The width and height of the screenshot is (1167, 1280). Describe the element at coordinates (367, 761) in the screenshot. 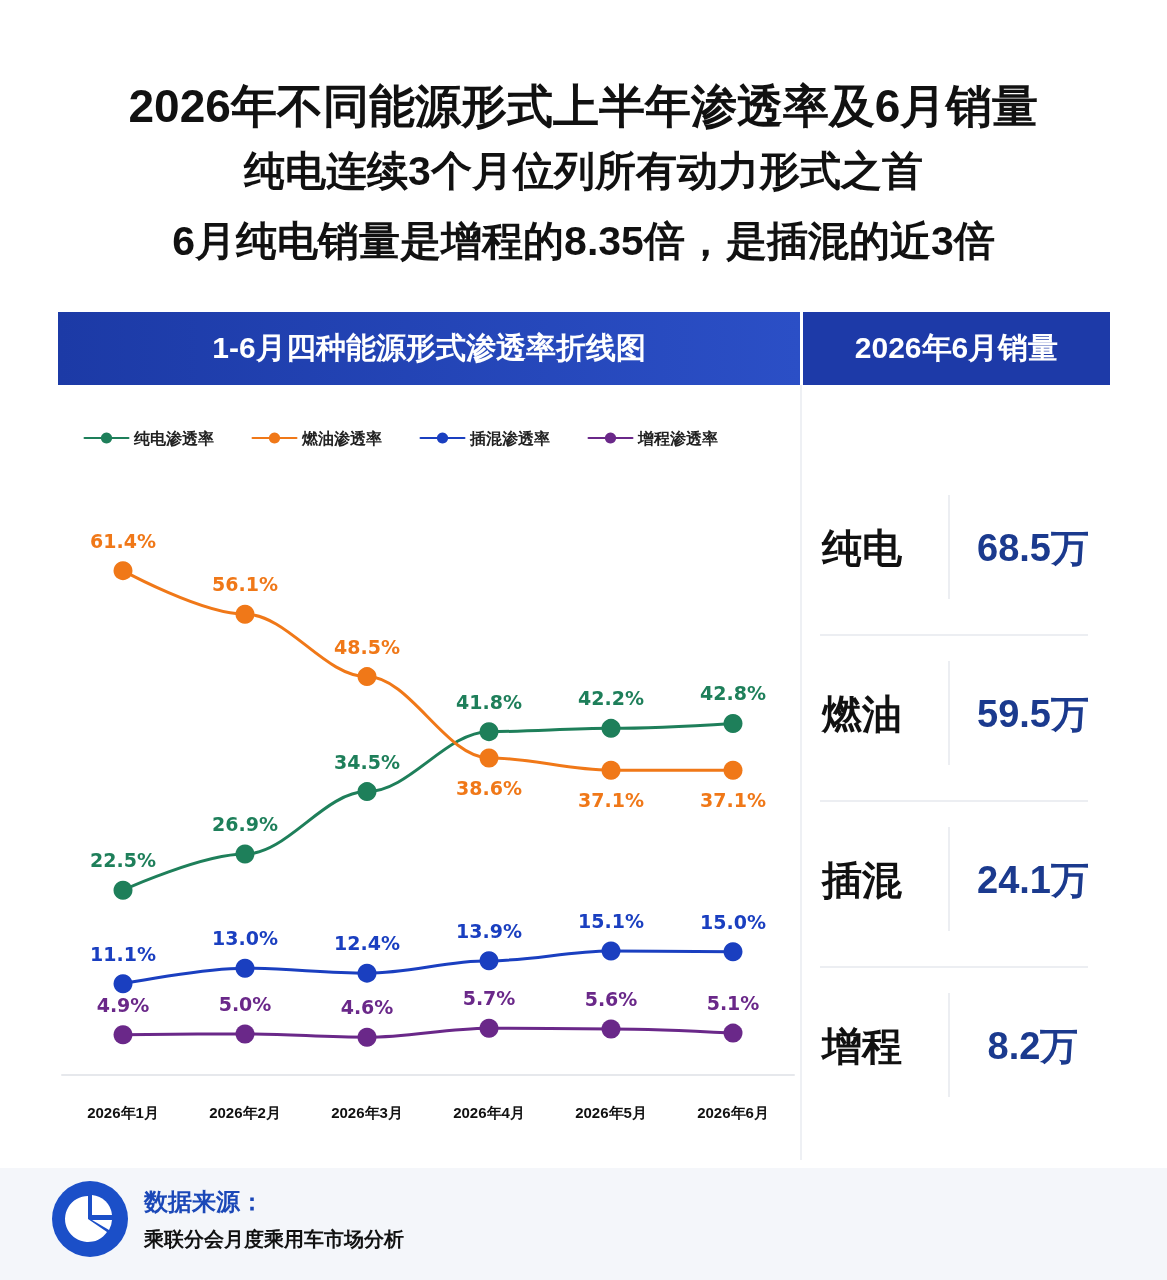

I see `data-label: 34.5%` at that location.